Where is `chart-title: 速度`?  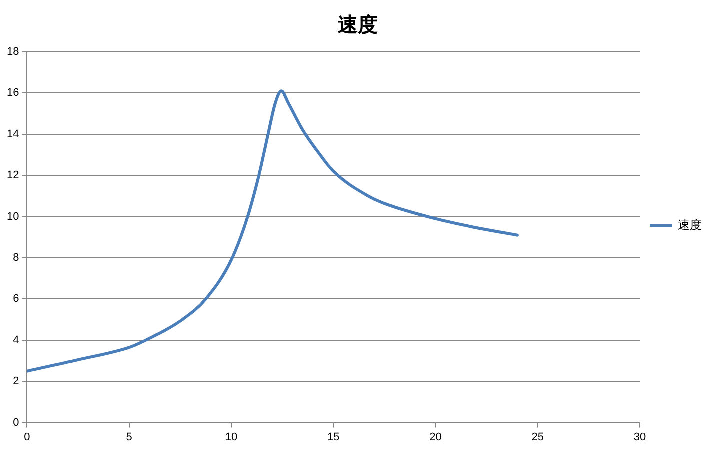
chart-title: 速度 is located at coordinates (358, 25).